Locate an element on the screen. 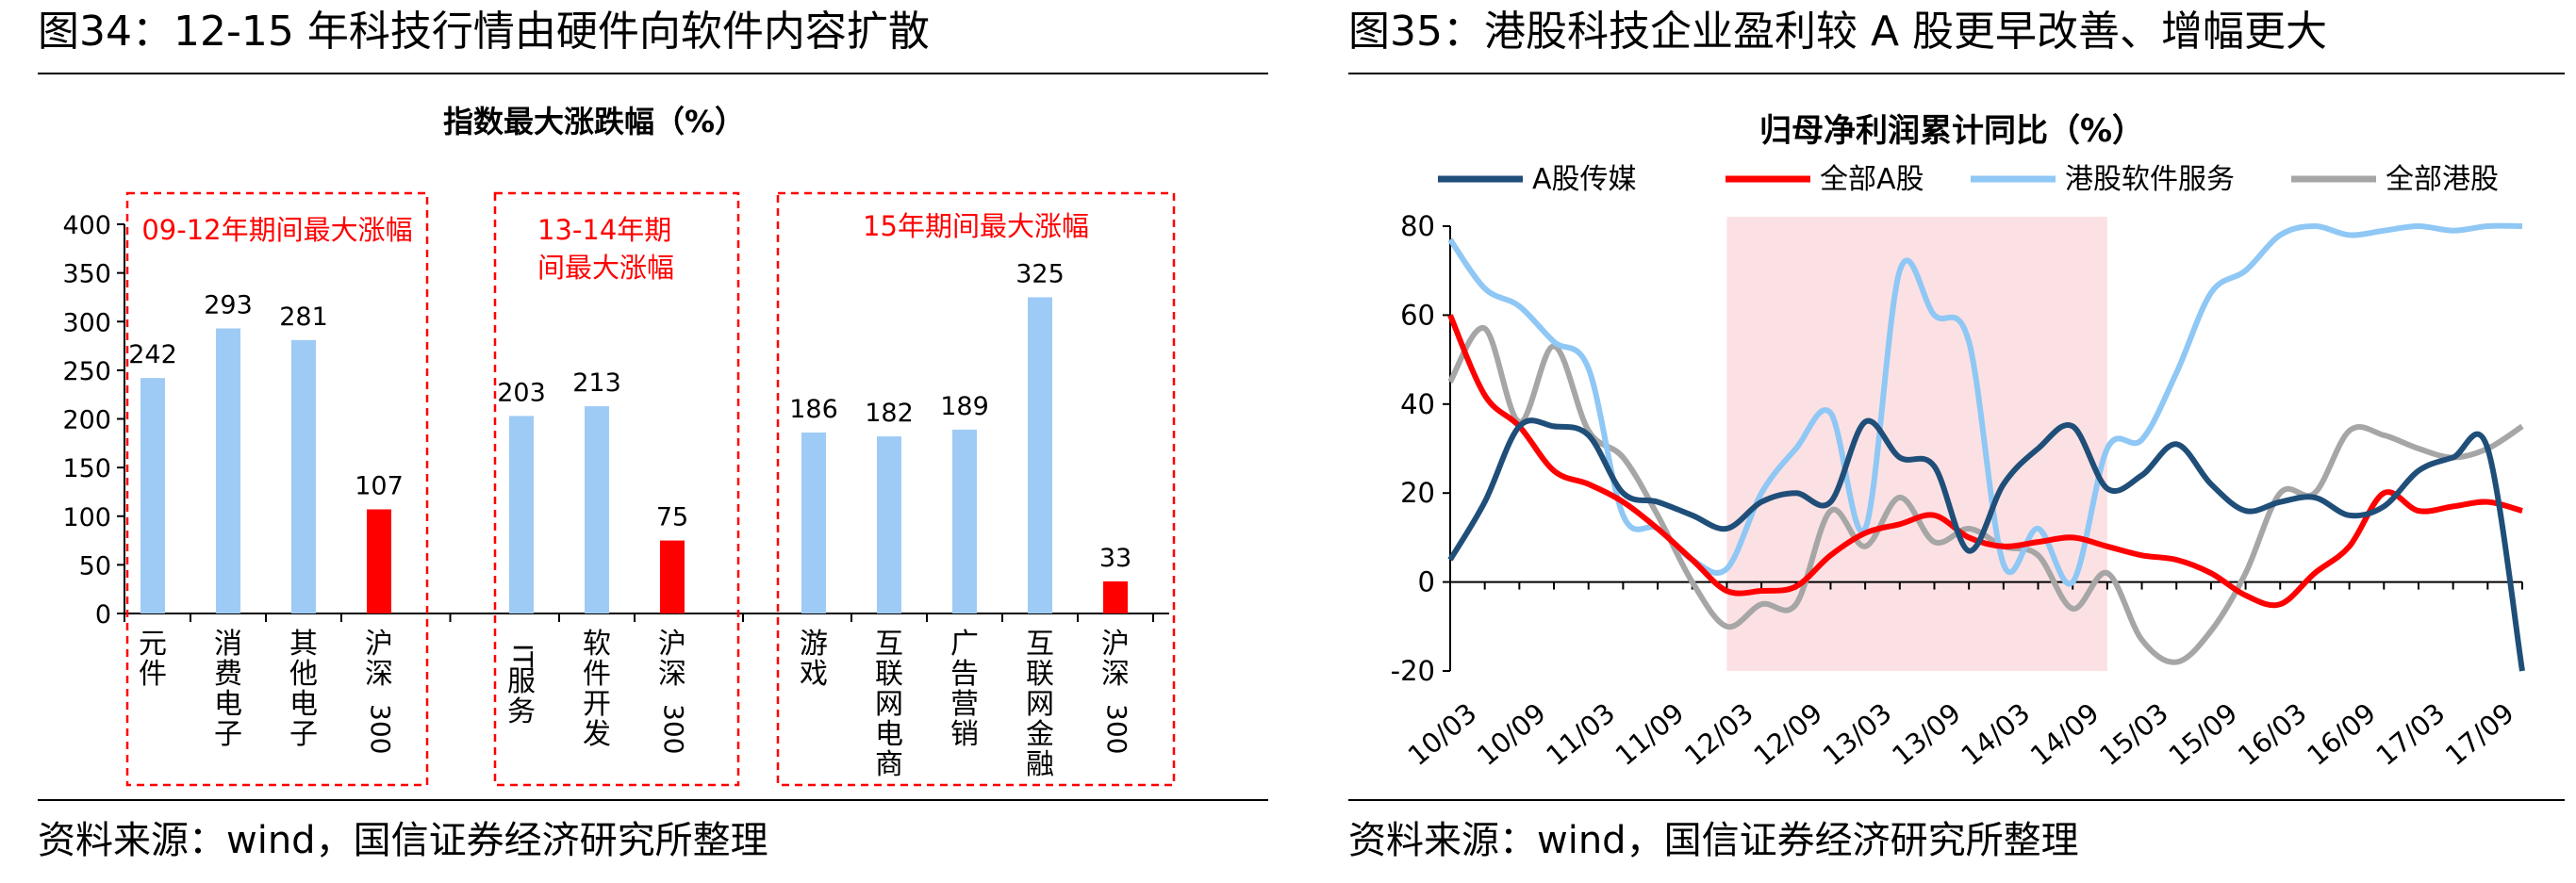 The height and width of the screenshot is (883, 2576). bar-value-label: 213 is located at coordinates (596, 383).